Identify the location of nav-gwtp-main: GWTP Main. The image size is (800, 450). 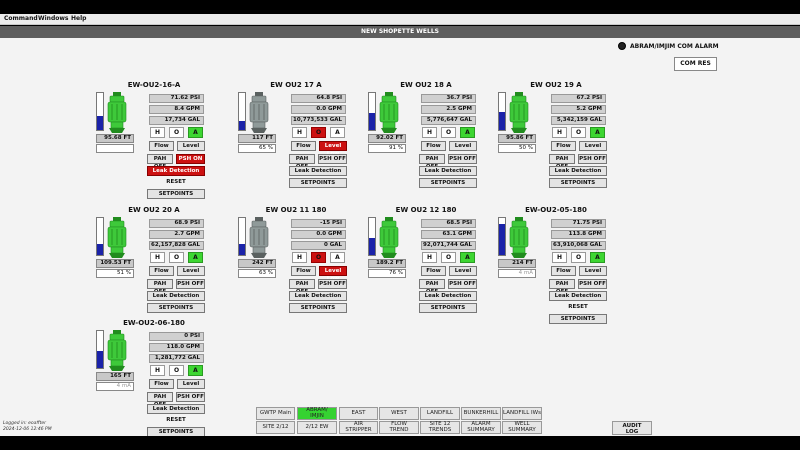
(275, 413).